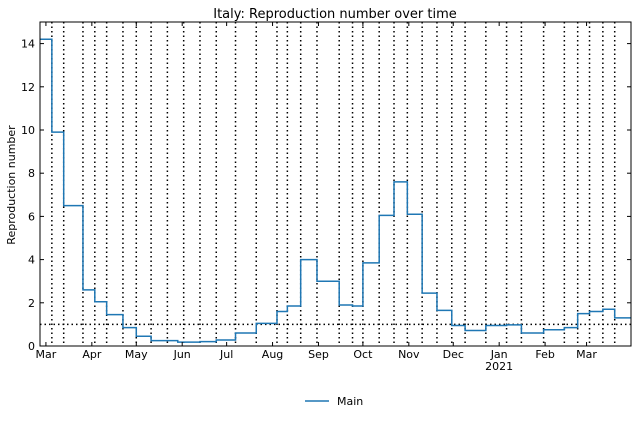  I want to click on y-tick-label: 2, so click(31, 303).